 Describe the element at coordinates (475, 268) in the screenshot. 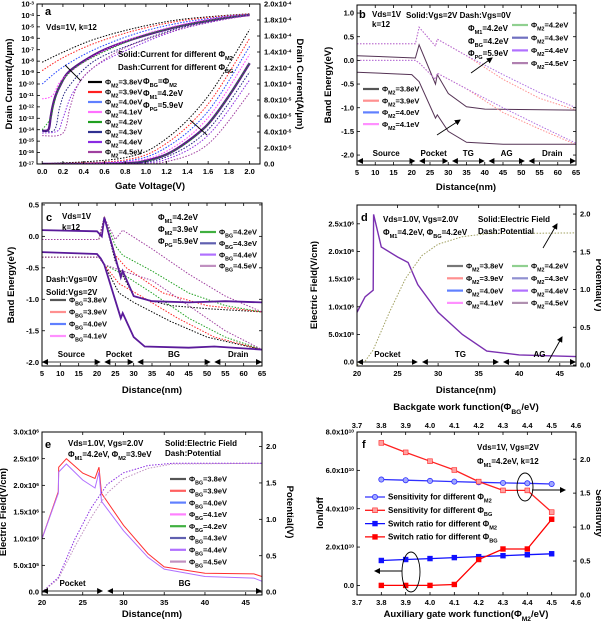

I see `legend-entry: ΦM2=3.8eV` at that location.